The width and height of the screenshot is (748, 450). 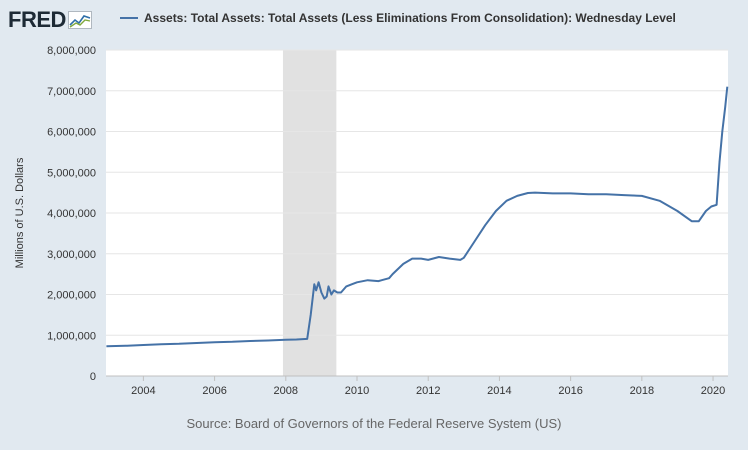 I want to click on fred-line-graph-icon, so click(x=79, y=20).